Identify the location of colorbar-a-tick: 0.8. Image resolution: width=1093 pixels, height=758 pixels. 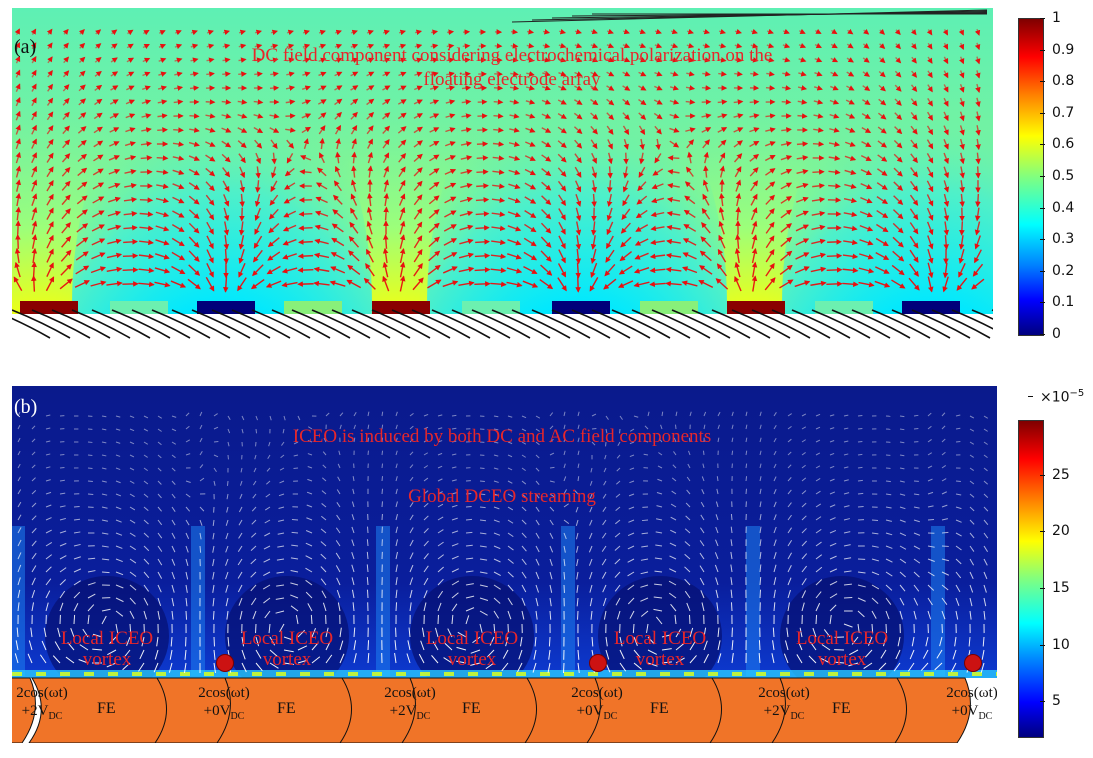
(1057, 81).